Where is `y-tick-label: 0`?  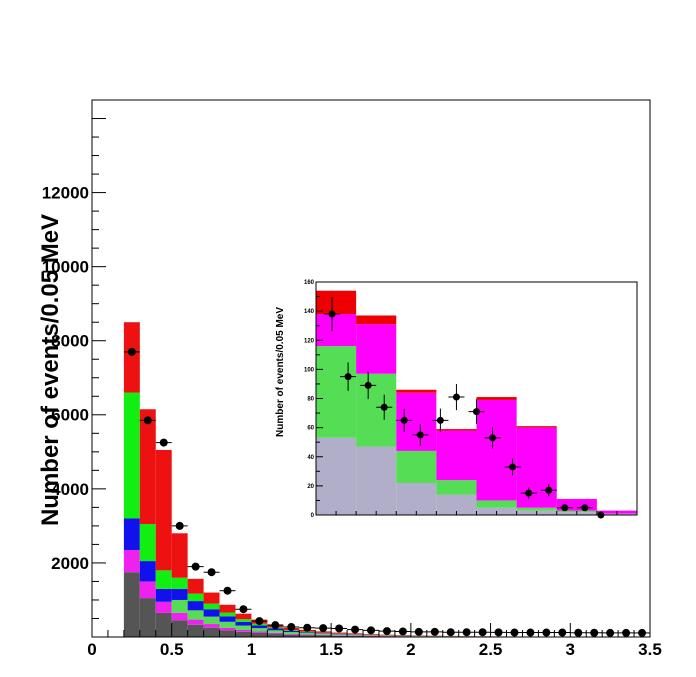 y-tick-label: 0 is located at coordinates (313, 516).